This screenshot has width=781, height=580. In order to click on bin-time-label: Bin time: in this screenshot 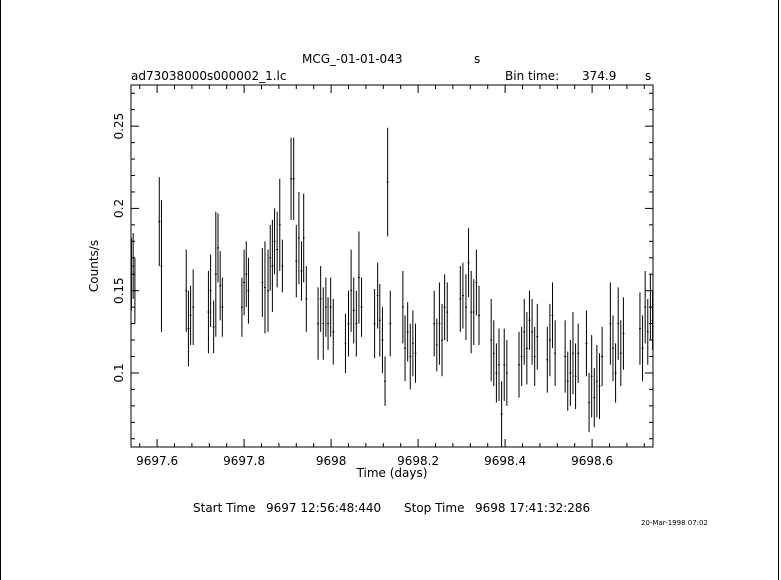, I will do `click(532, 76)`.